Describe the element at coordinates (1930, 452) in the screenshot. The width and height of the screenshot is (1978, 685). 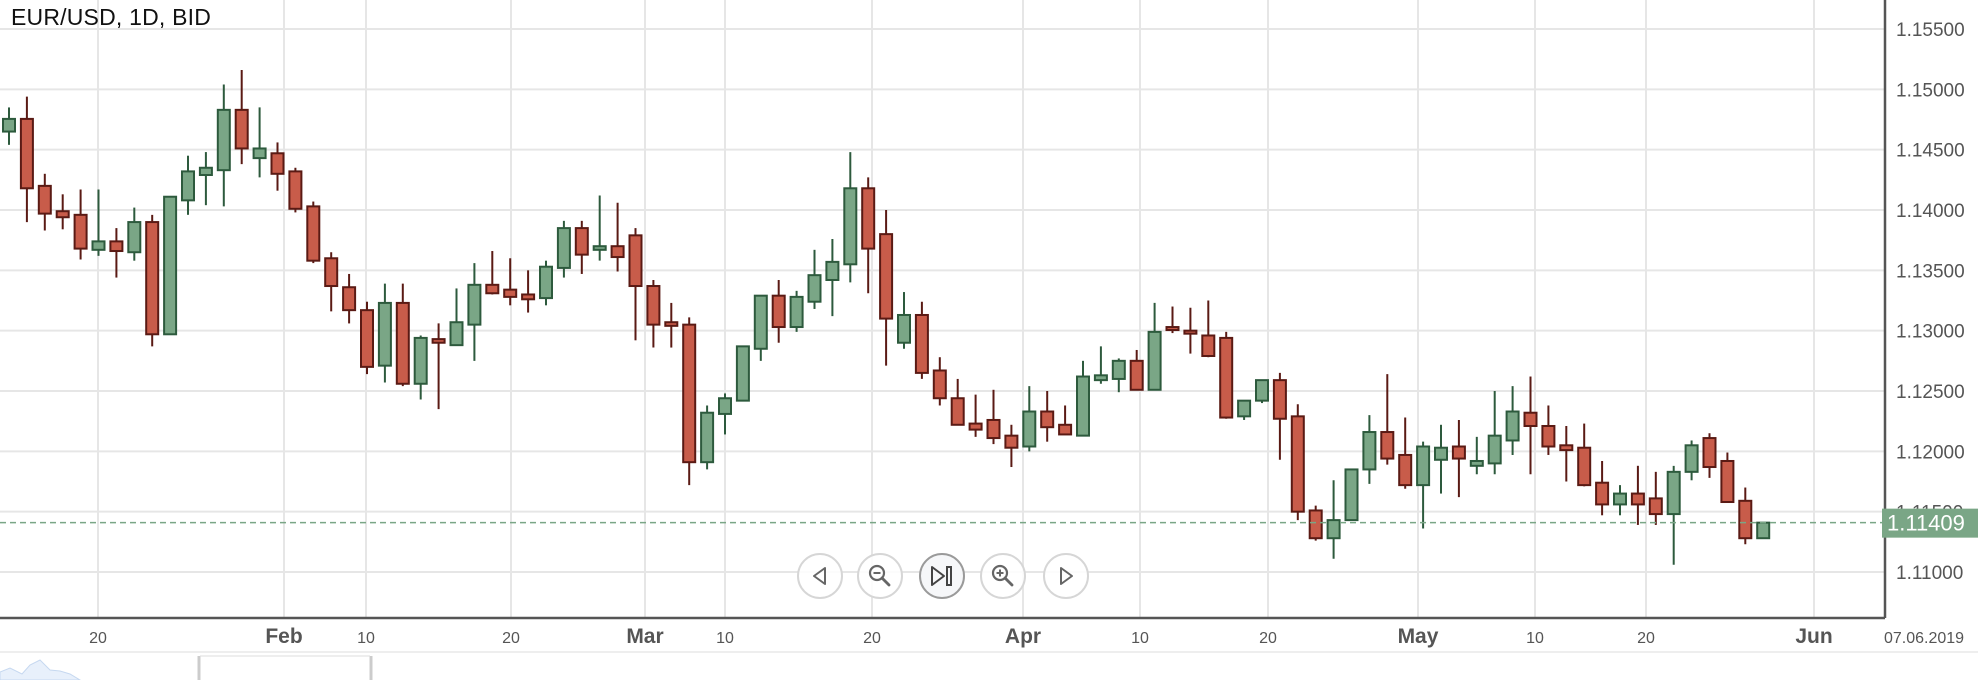
I see `y-tick-label: 1.12000` at that location.